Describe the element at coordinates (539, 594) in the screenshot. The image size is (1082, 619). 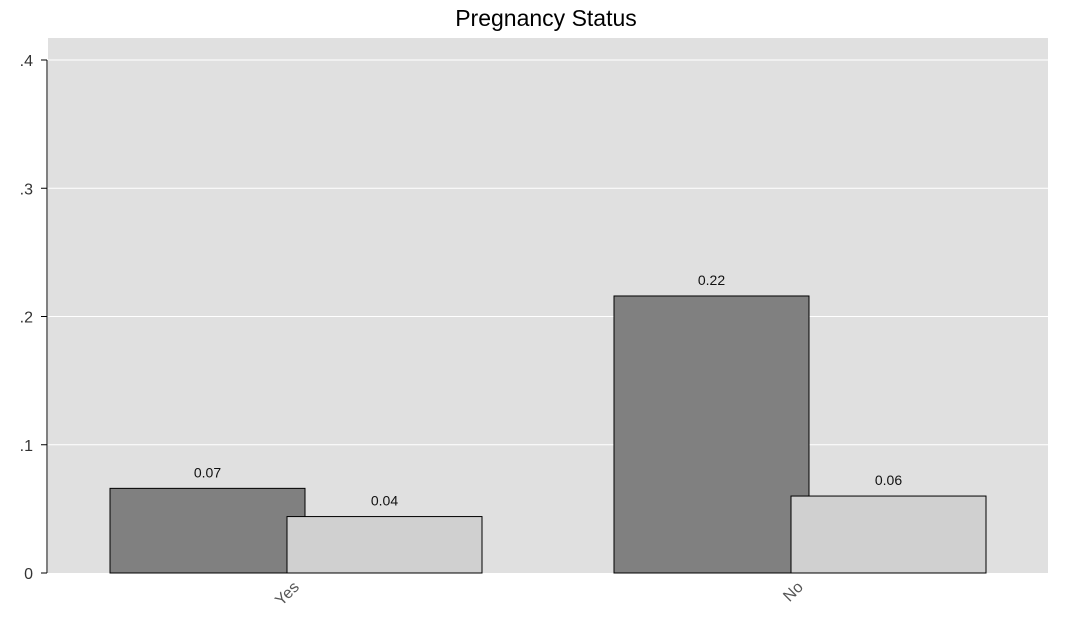
I see `x-axis: Yes No` at that location.